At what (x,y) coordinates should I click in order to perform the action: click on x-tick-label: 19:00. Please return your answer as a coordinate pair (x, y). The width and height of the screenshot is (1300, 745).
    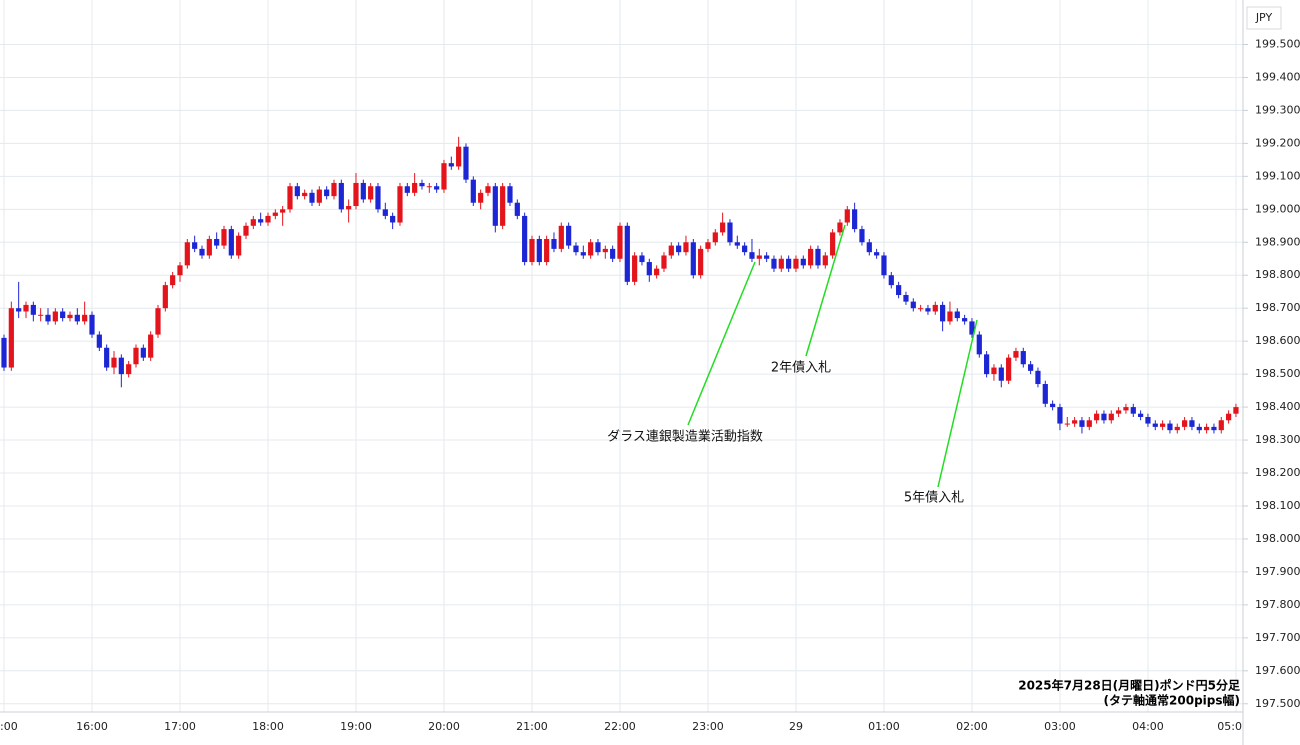
    Looking at the image, I should click on (356, 726).